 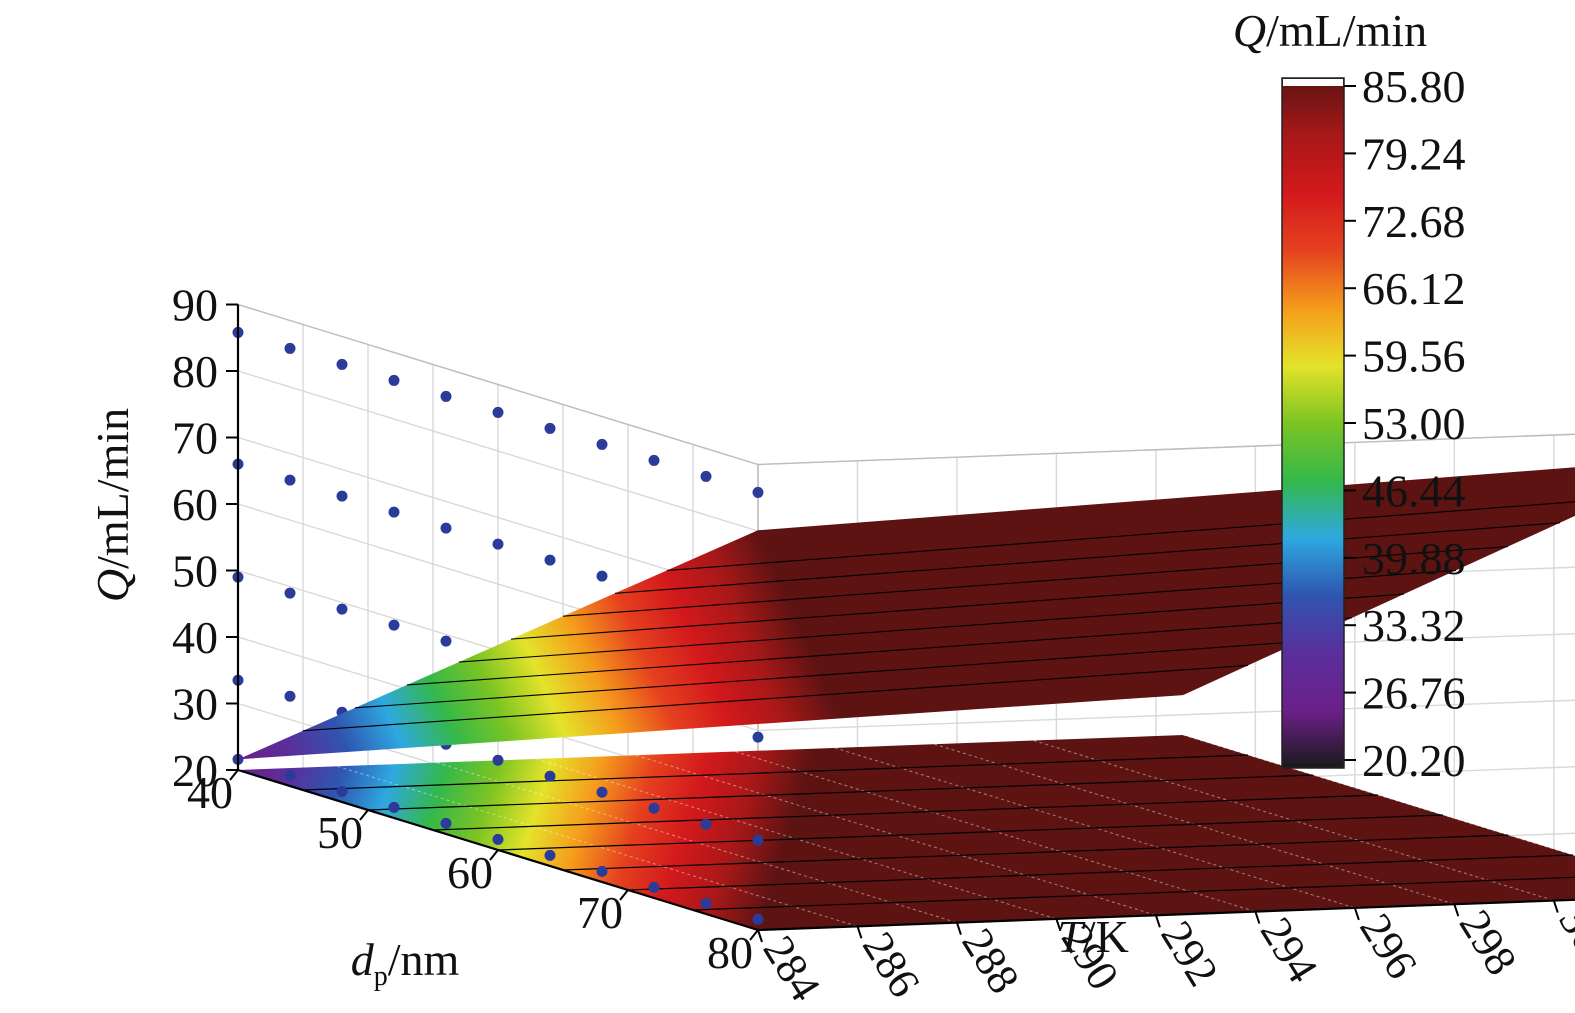 What do you see at coordinates (1414, 153) in the screenshot?
I see `colorbar-tick-label: 79.24` at bounding box center [1414, 153].